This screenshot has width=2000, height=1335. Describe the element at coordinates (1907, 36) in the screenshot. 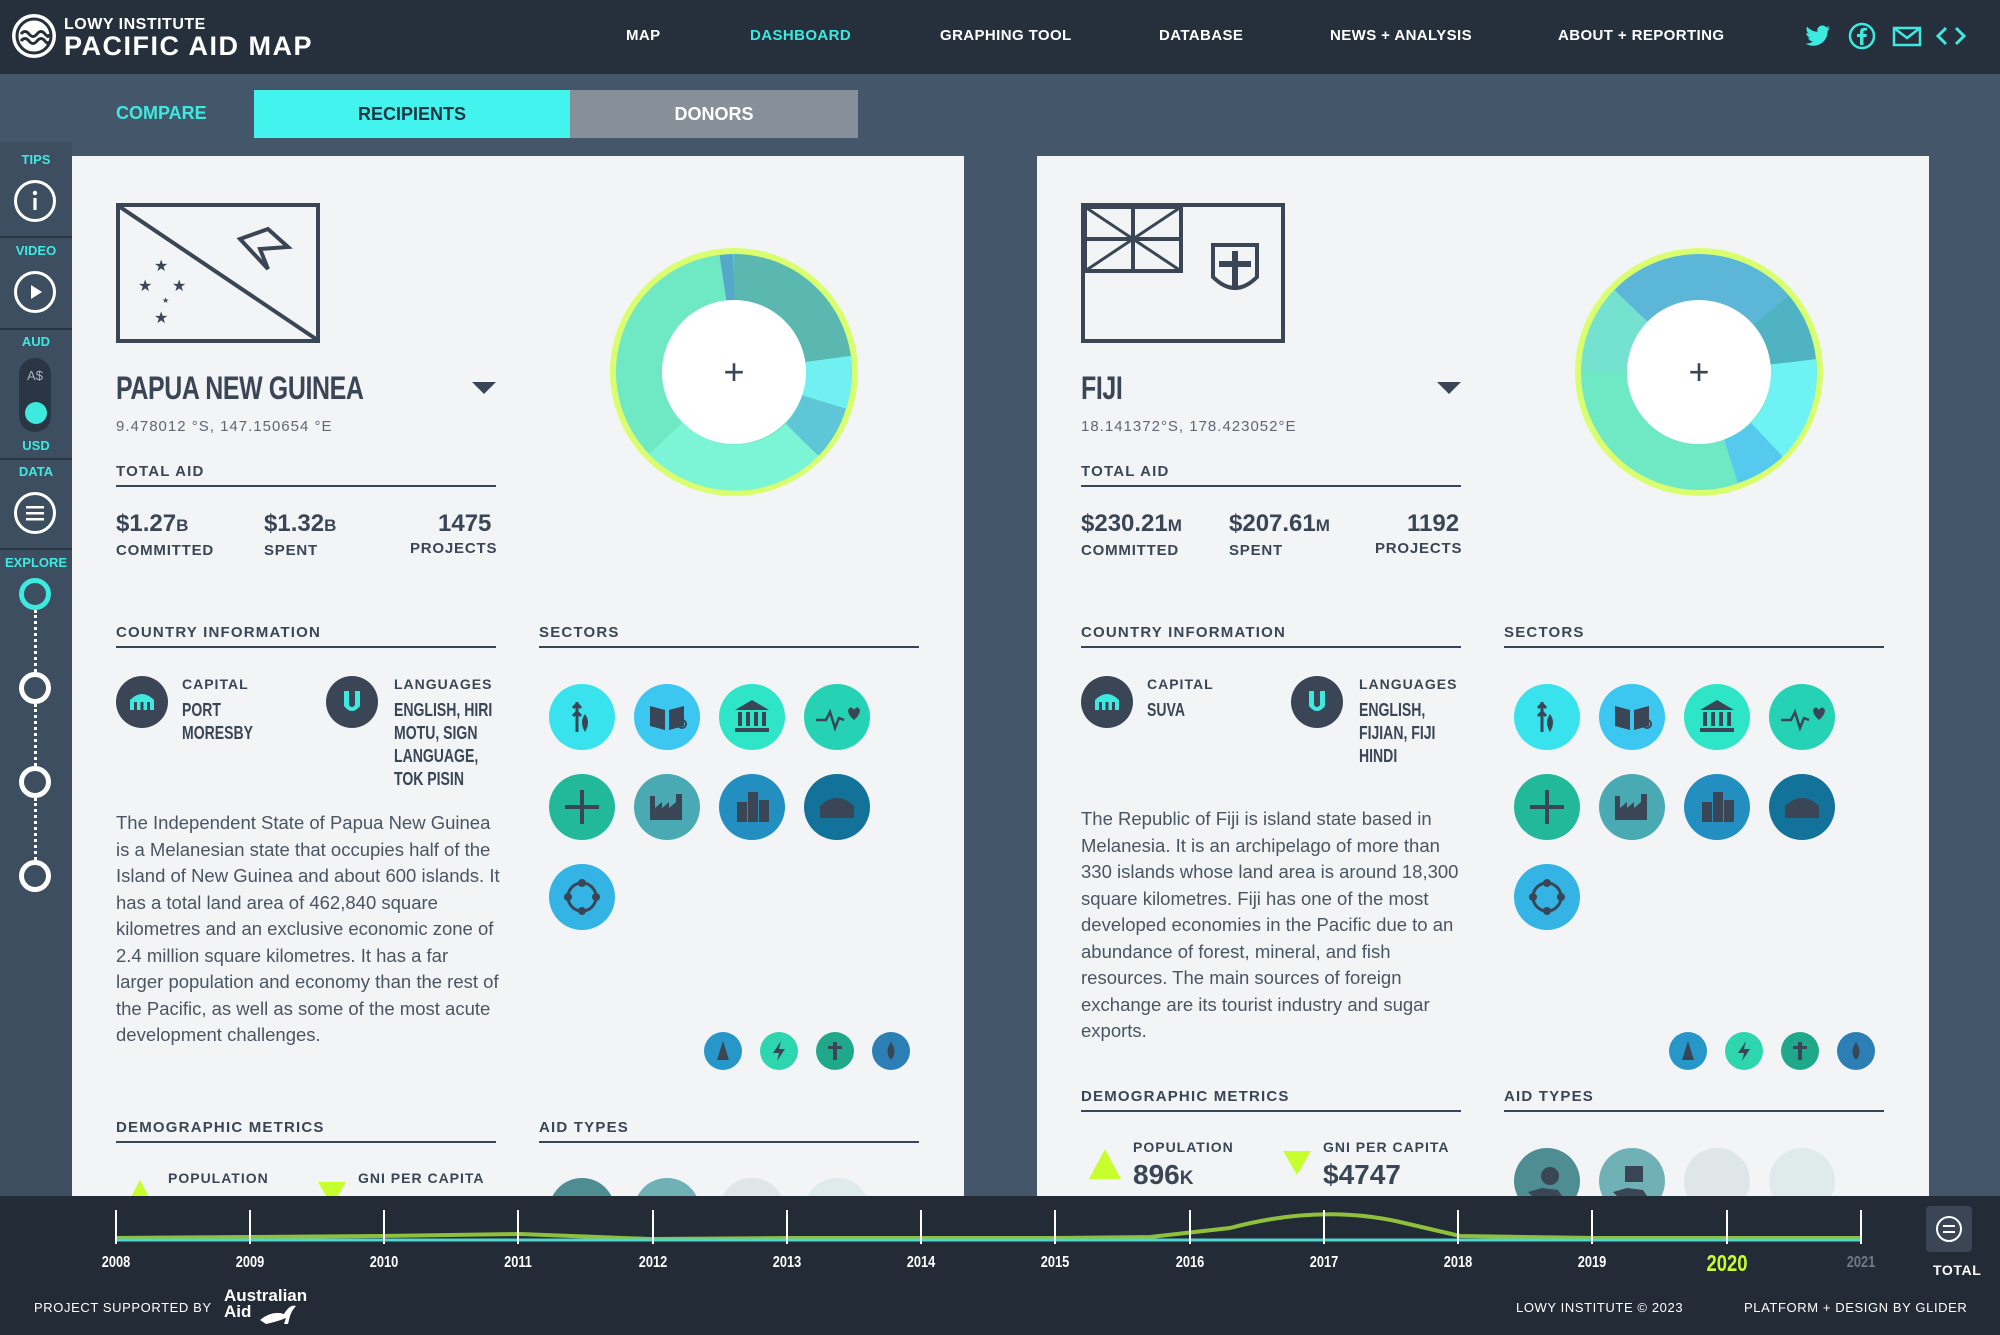

I see `mail-icon` at that location.